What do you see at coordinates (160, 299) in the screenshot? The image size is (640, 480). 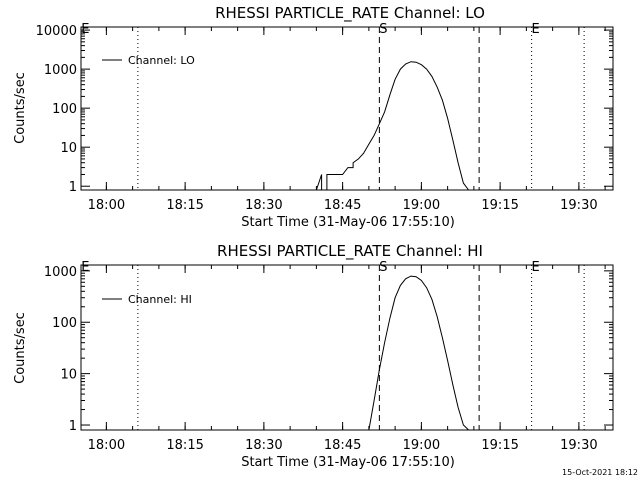 I see `legend-label-hi: Channel: HI` at bounding box center [160, 299].